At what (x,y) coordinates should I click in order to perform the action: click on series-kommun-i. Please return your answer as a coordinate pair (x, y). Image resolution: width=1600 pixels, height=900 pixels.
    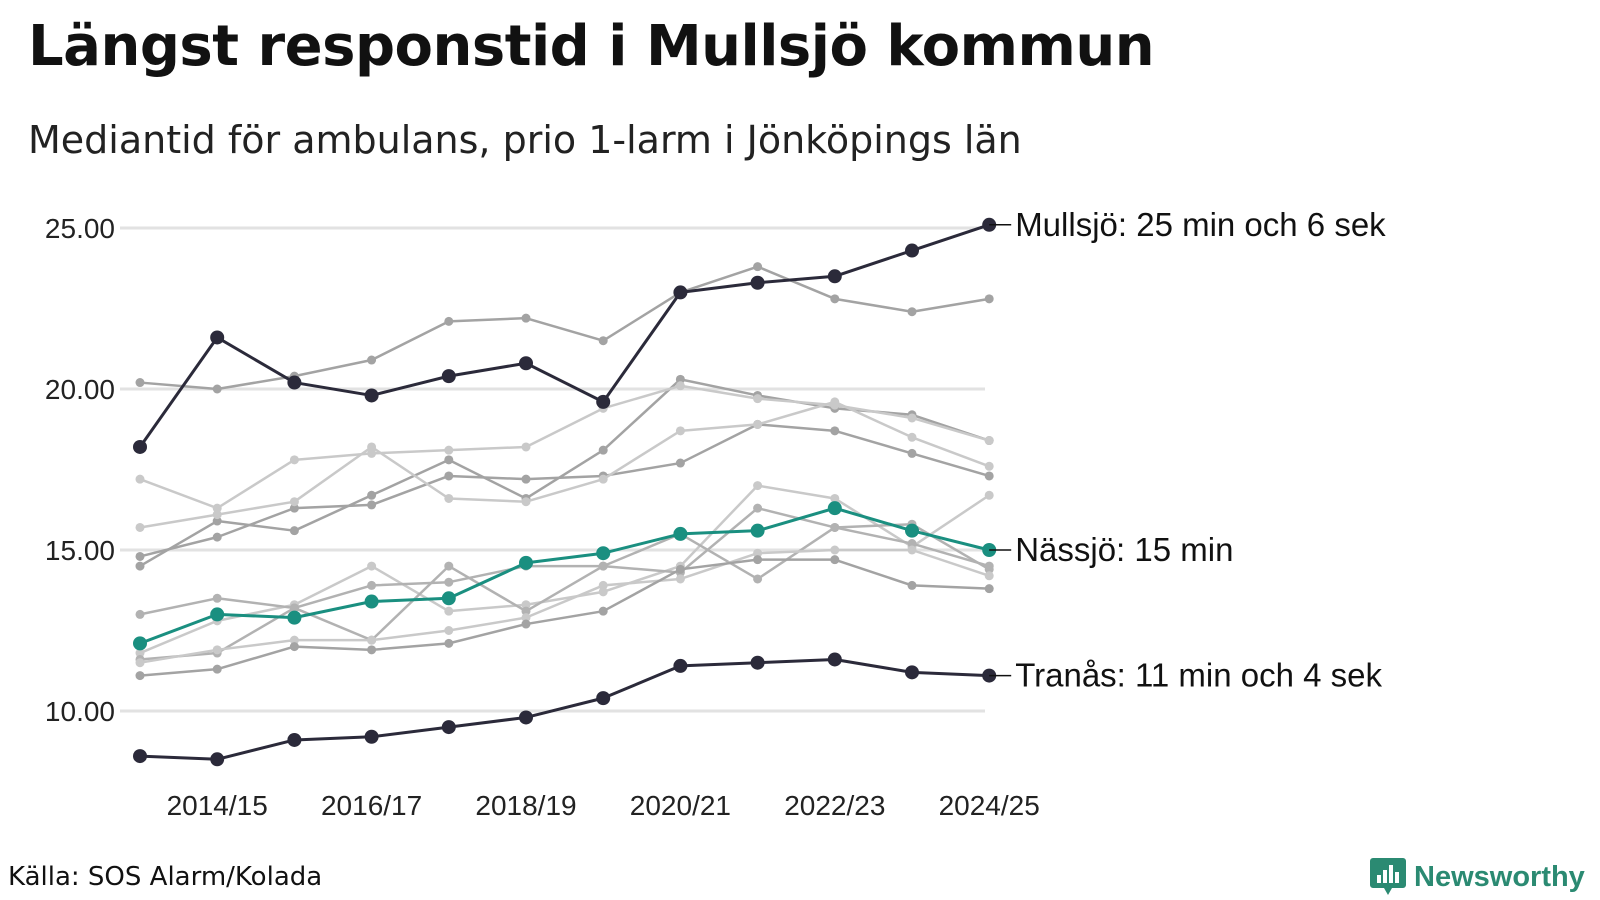
    Looking at the image, I should click on (564, 606).